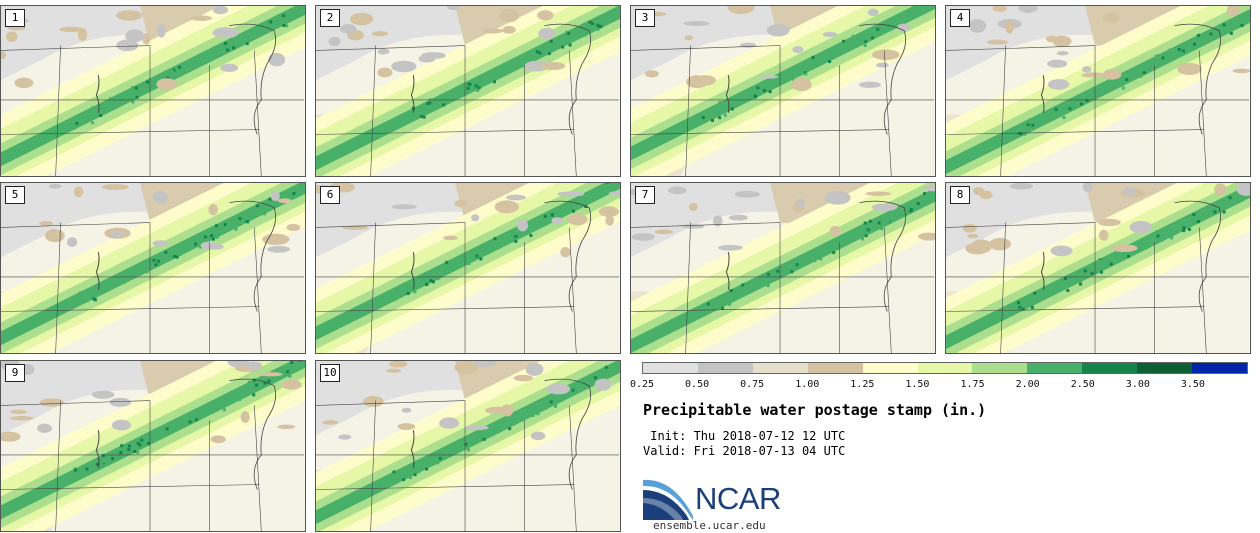  What do you see at coordinates (752, 384) in the screenshot?
I see `colorbar-tick-label: 0.75` at bounding box center [752, 384].